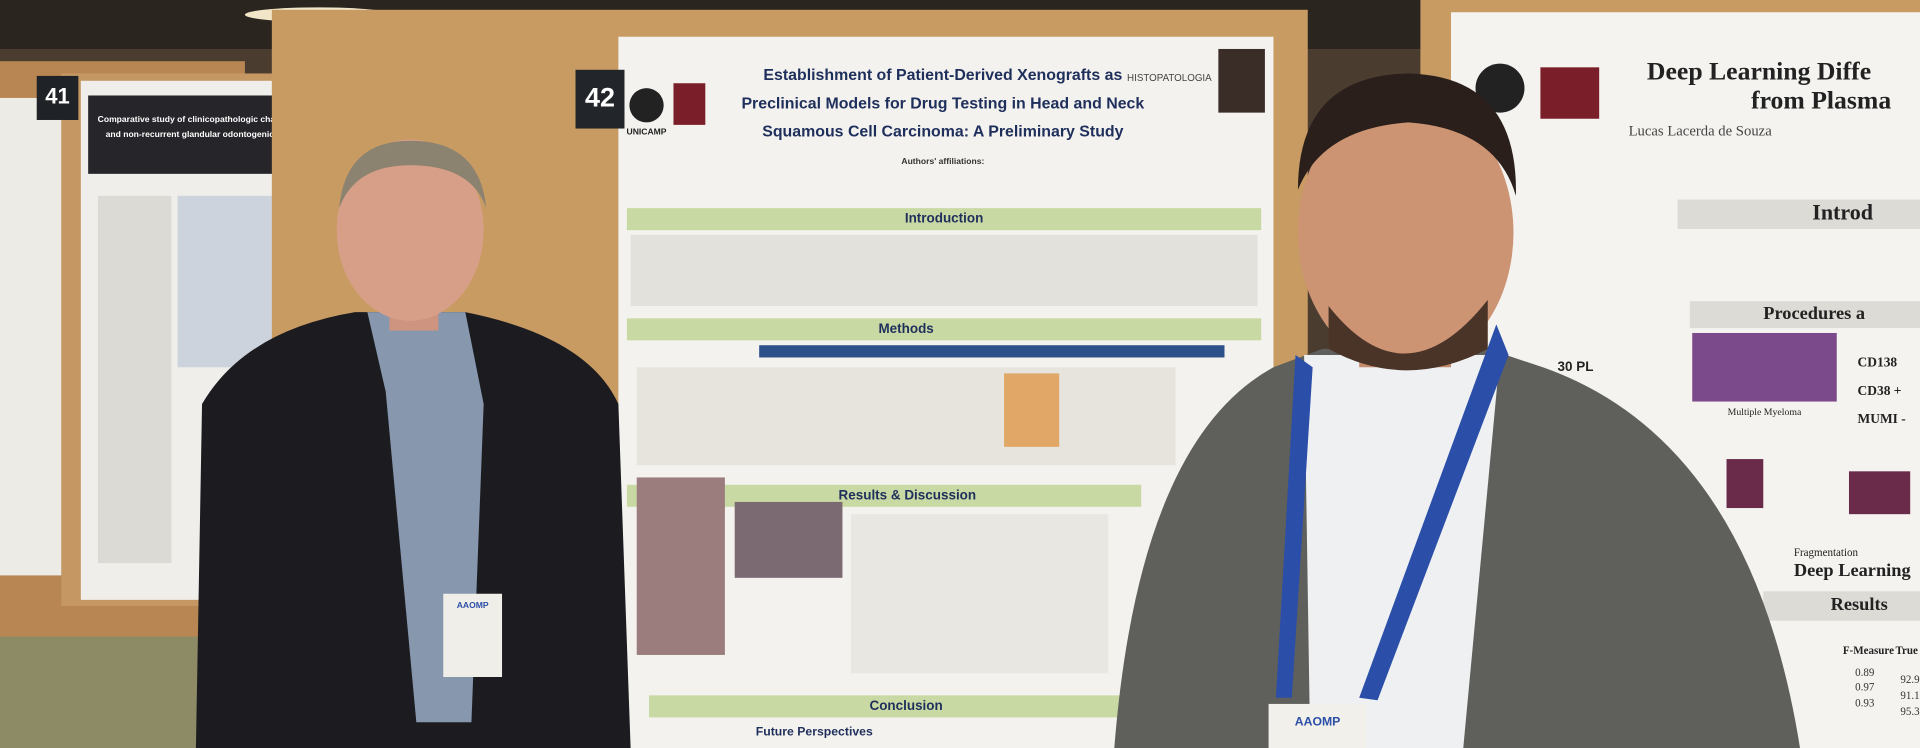 This screenshot has width=1920, height=748. What do you see at coordinates (1842, 211) in the screenshot?
I see `section-heading: Introd` at bounding box center [1842, 211].